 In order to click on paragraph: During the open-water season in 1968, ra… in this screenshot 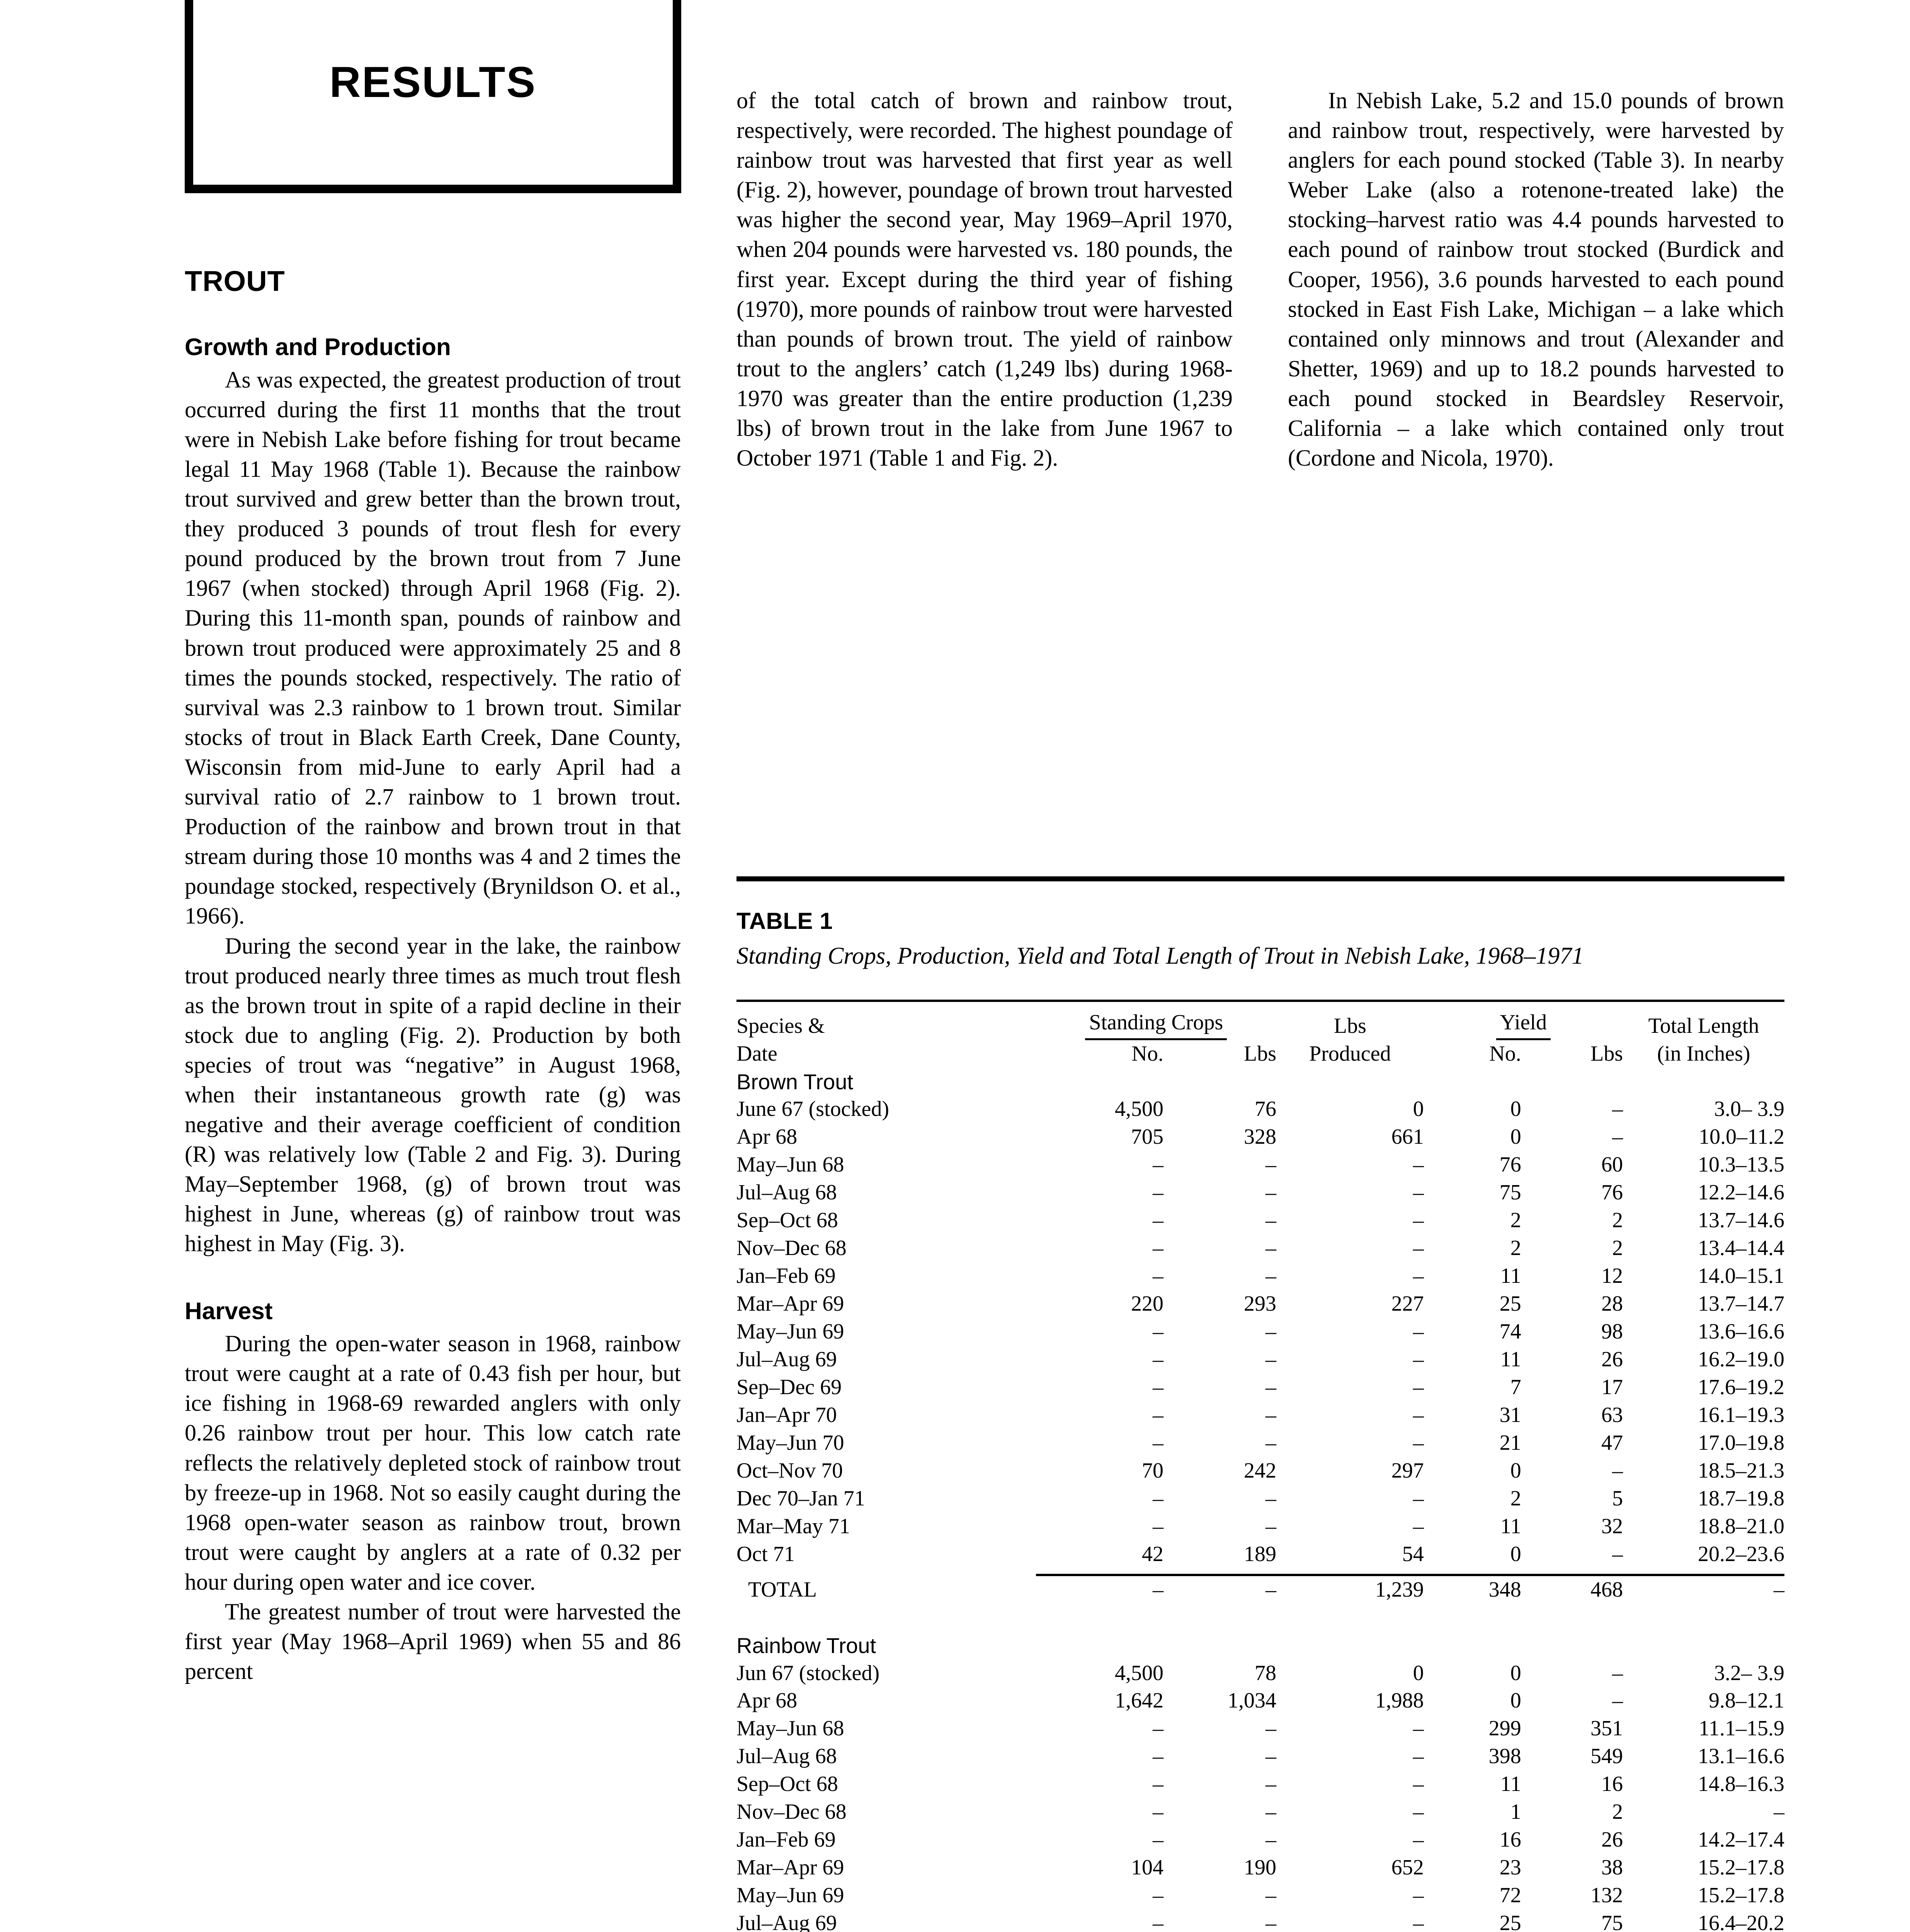, I will do `click(433, 1463)`.